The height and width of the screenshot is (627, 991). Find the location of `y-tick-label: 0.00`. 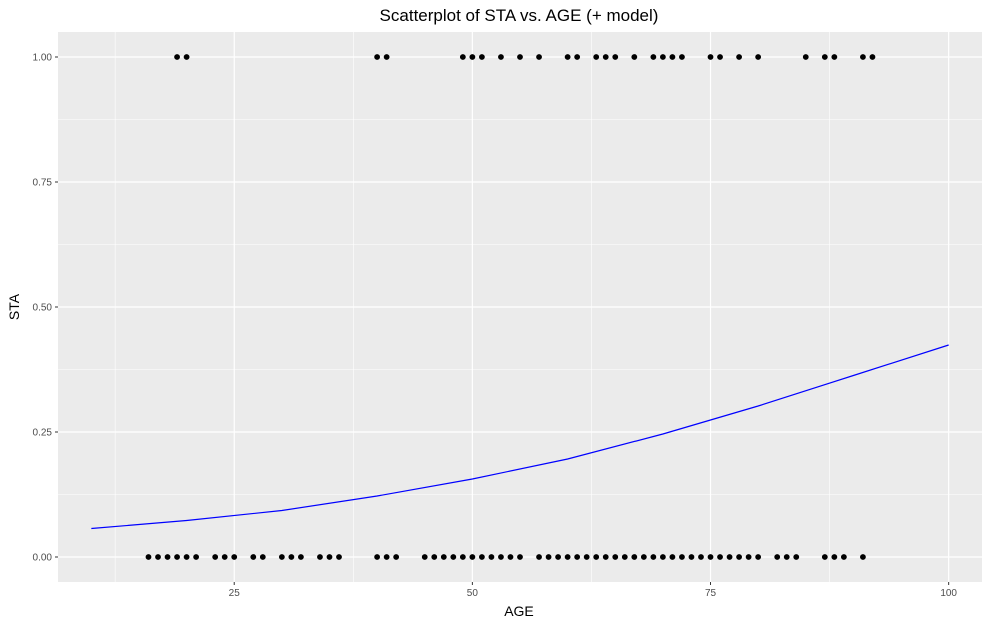

y-tick-label: 0.00 is located at coordinates (43, 558).